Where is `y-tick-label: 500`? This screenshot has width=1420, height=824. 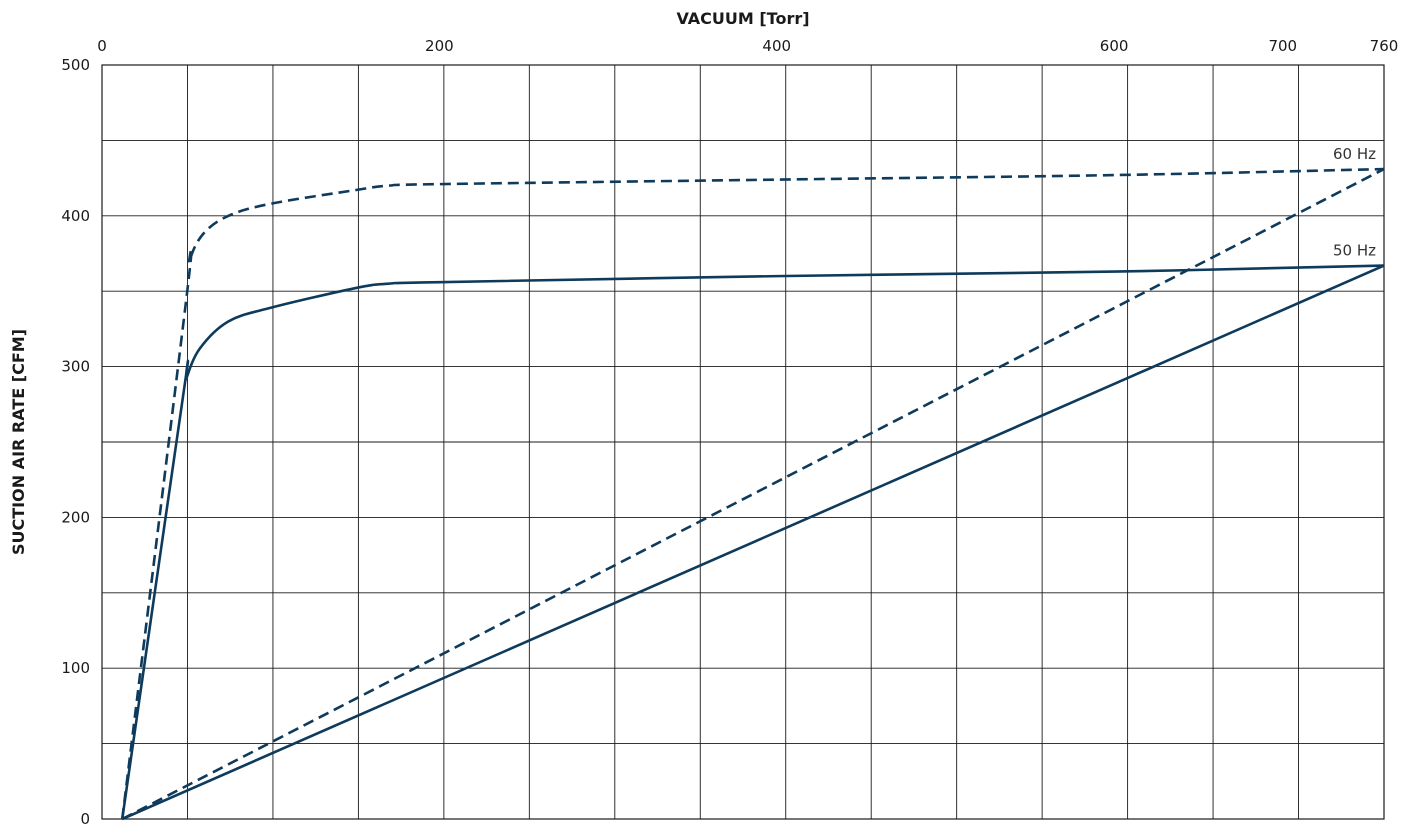
y-tick-label: 500 is located at coordinates (75, 65).